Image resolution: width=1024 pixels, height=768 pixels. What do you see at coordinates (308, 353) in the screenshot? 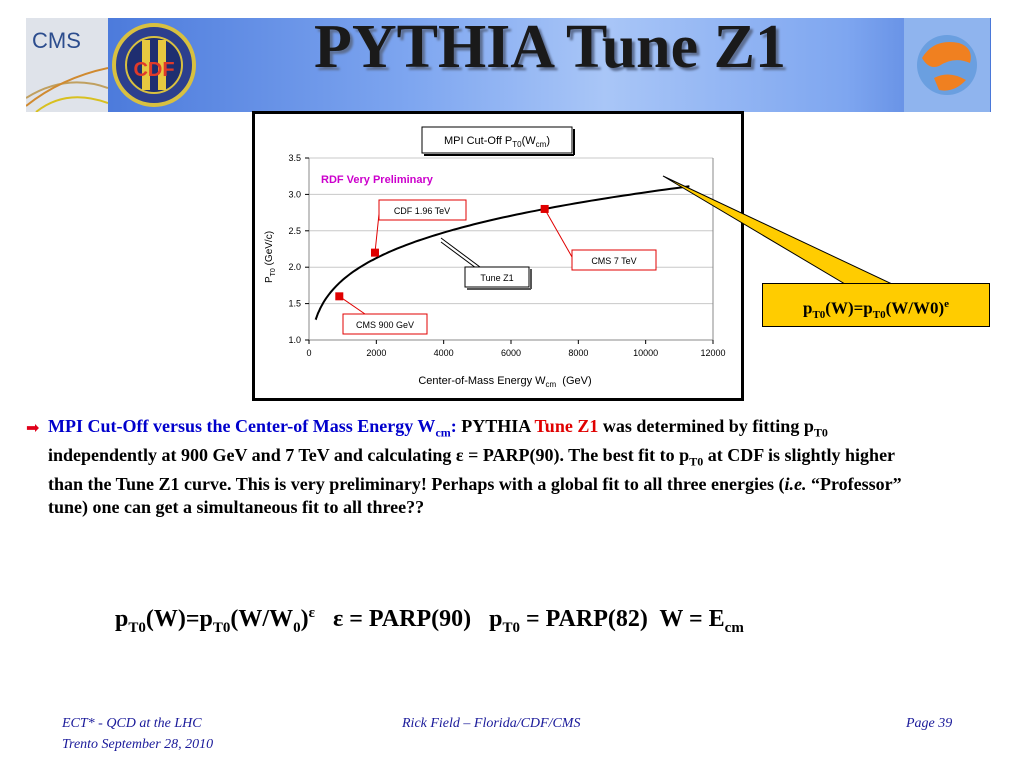
I see `tick-label-x: 0` at bounding box center [308, 353].